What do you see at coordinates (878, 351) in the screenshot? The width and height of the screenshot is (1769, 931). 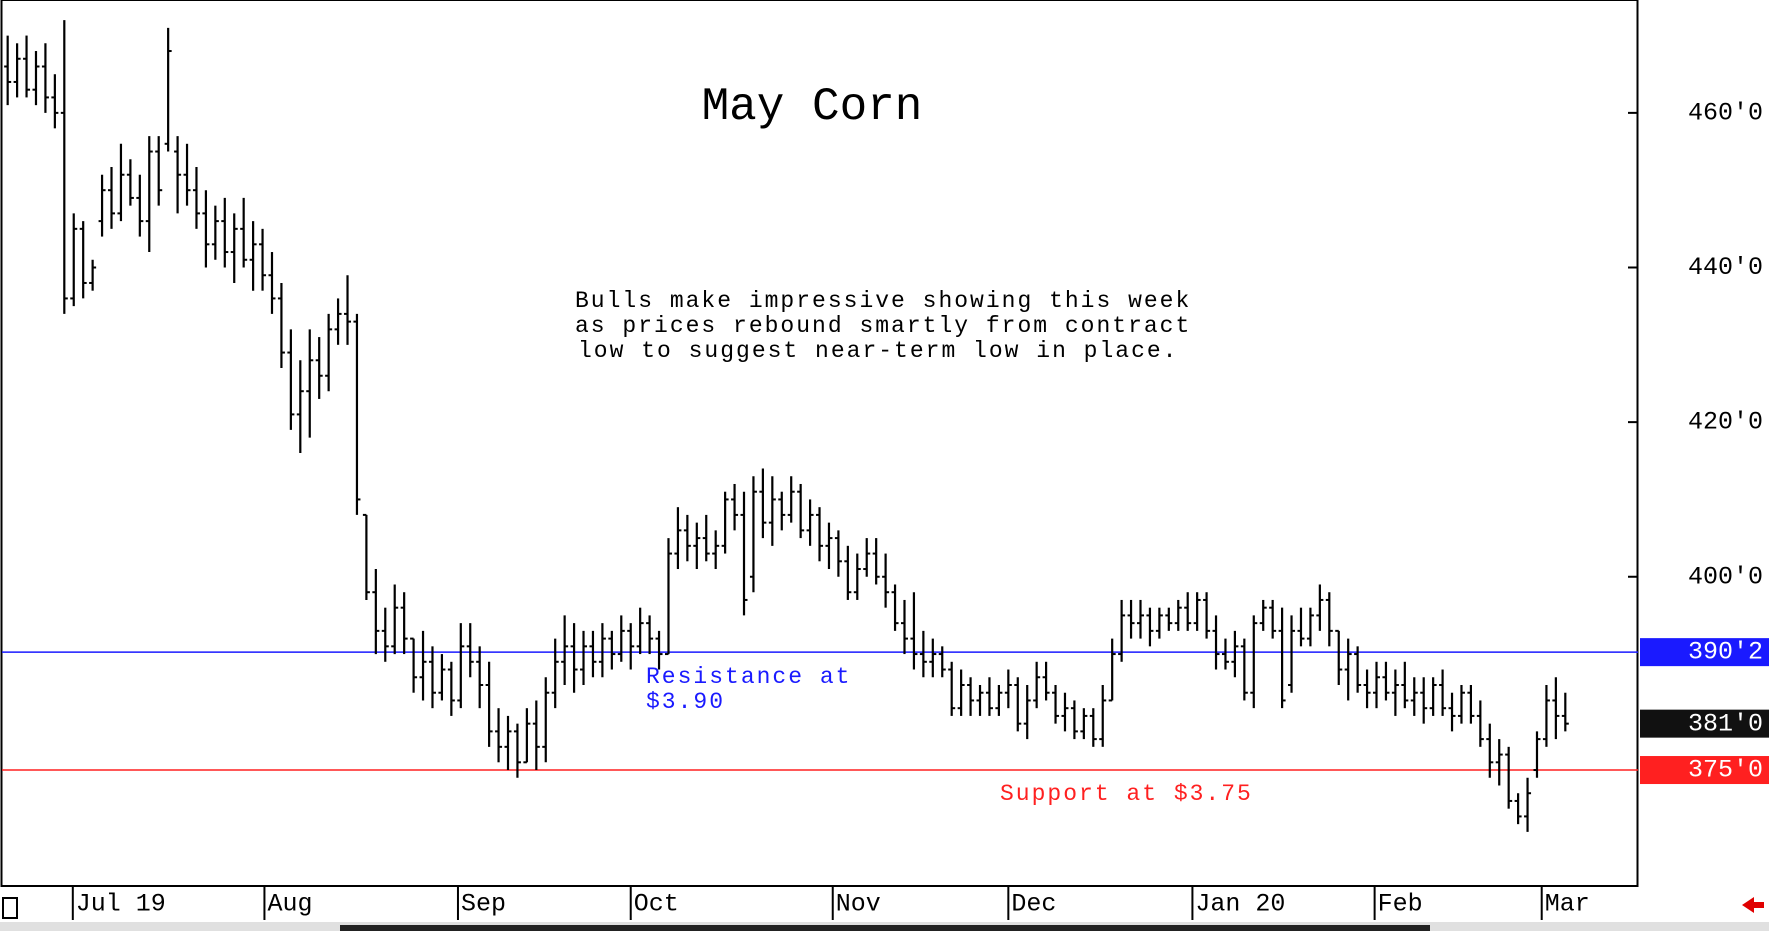 I see `annotation: low to suggest near-term low in place.` at bounding box center [878, 351].